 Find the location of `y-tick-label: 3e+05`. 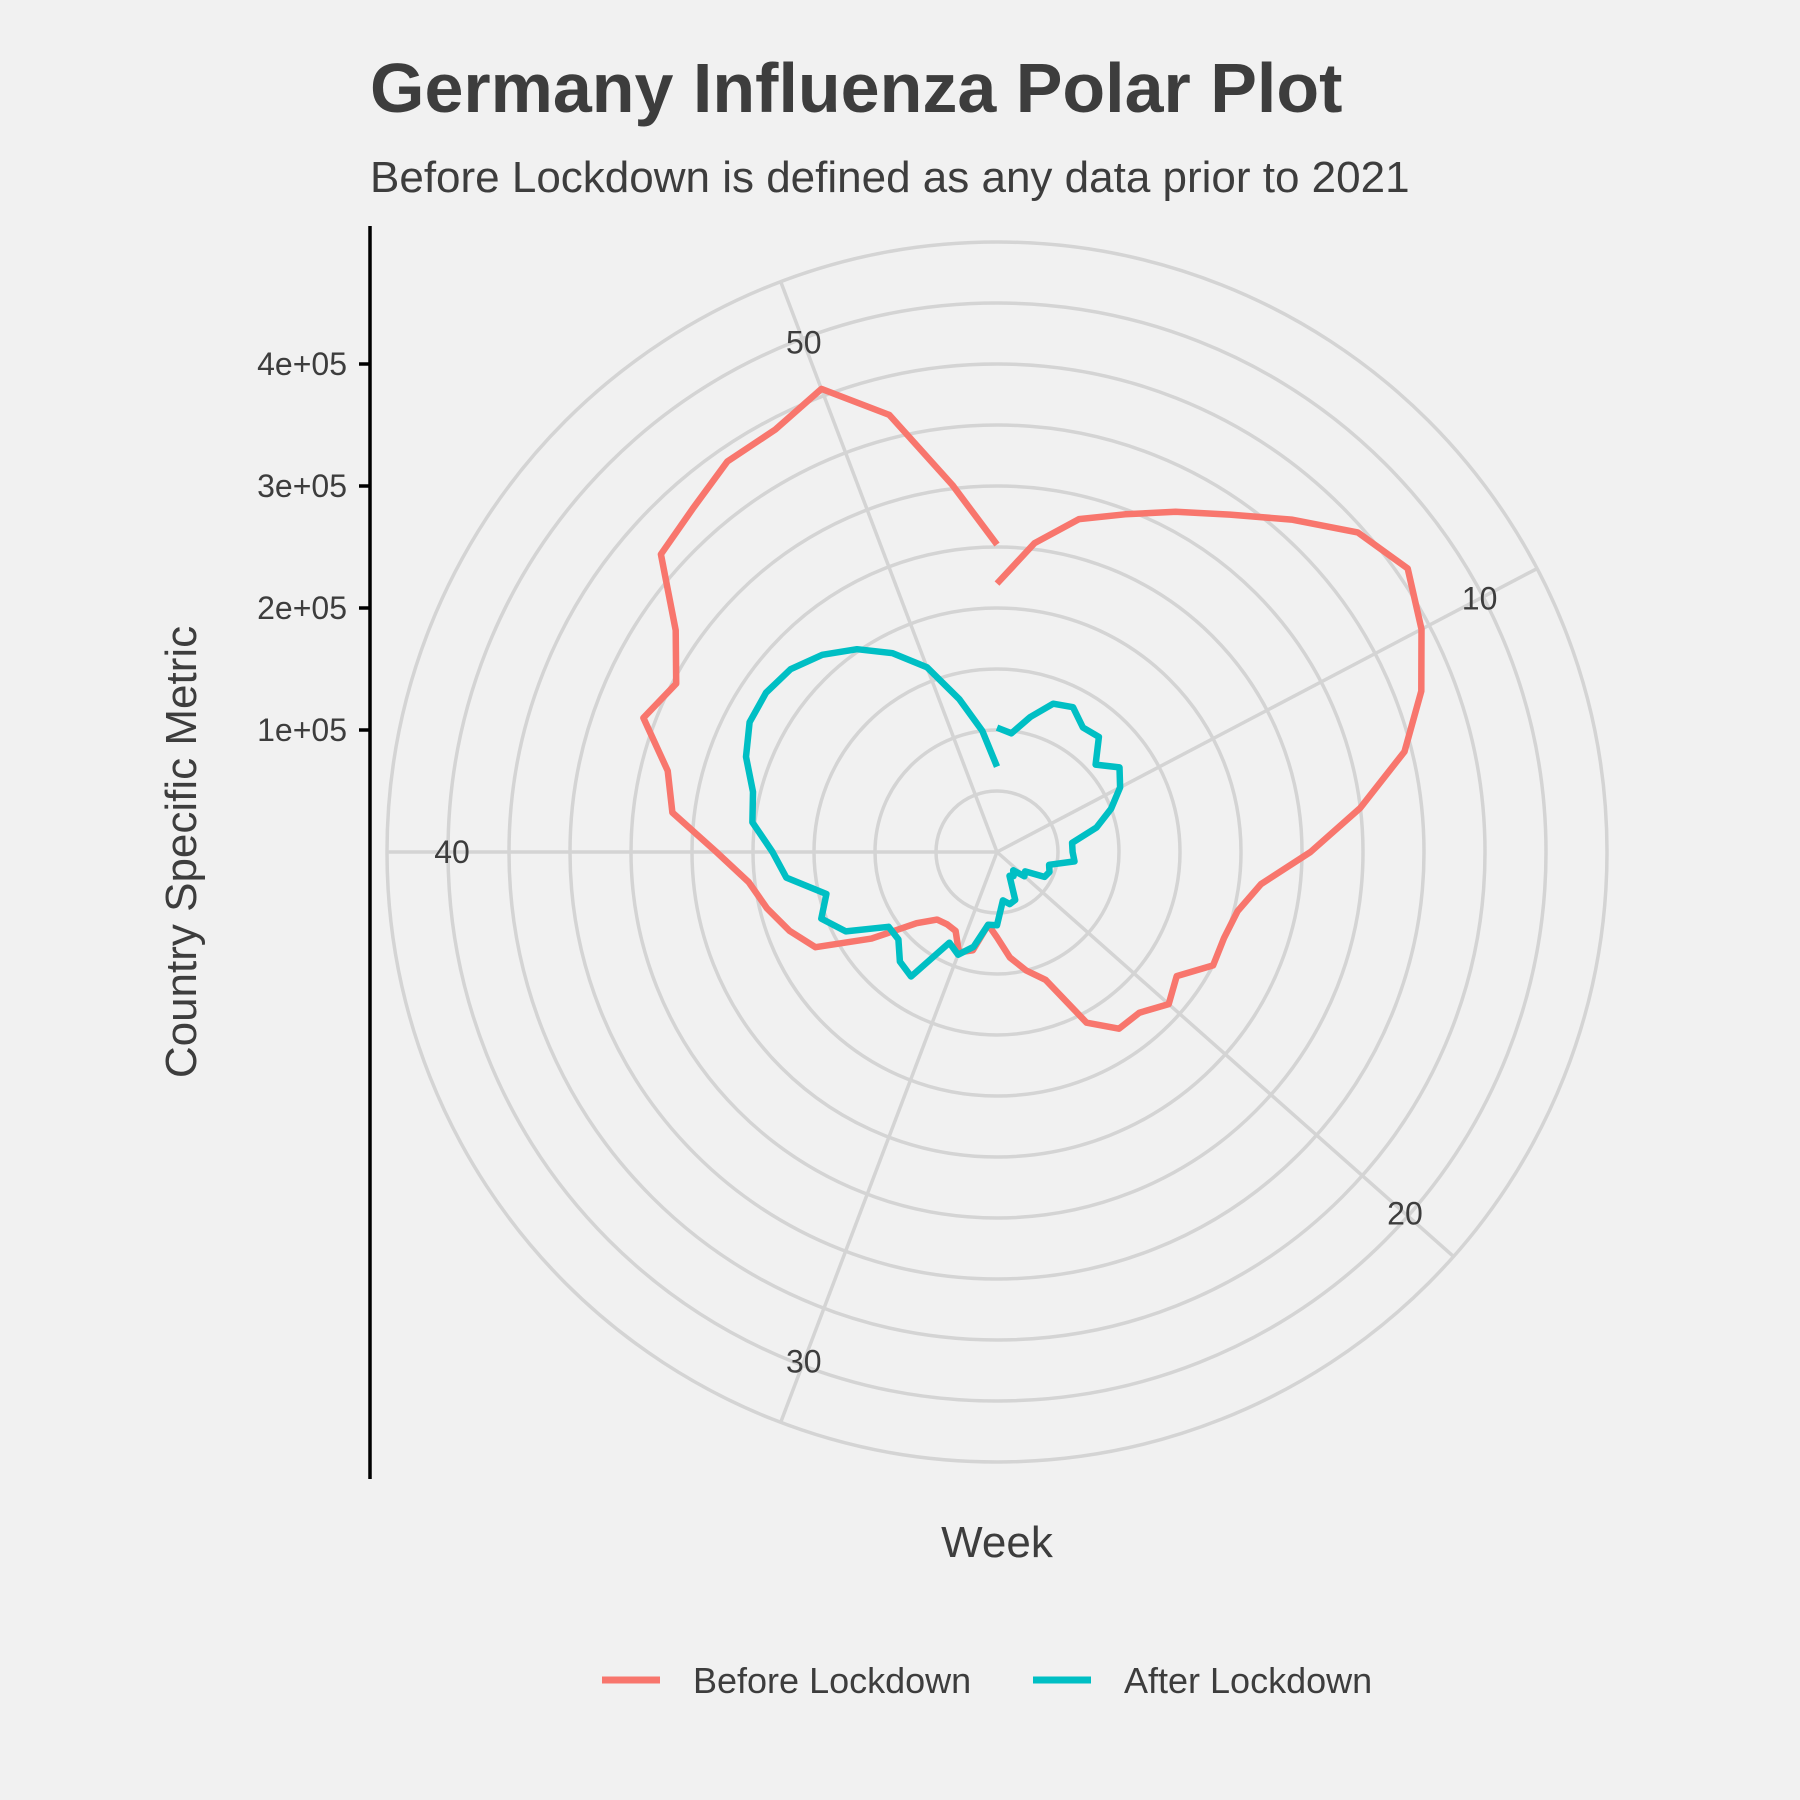

y-tick-label: 3e+05 is located at coordinates (302, 486).